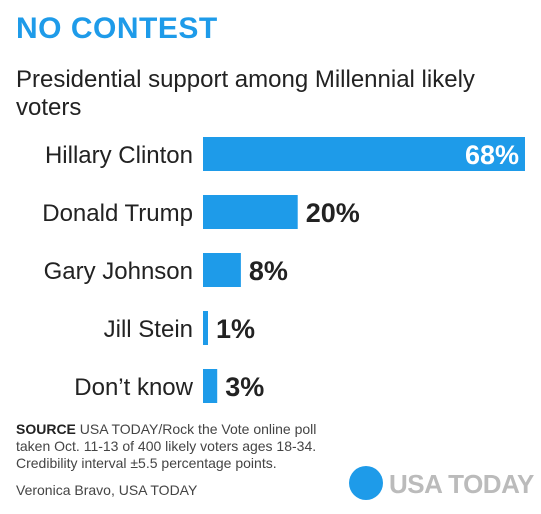  I want to click on category-label: Jill Stein, so click(148, 329).